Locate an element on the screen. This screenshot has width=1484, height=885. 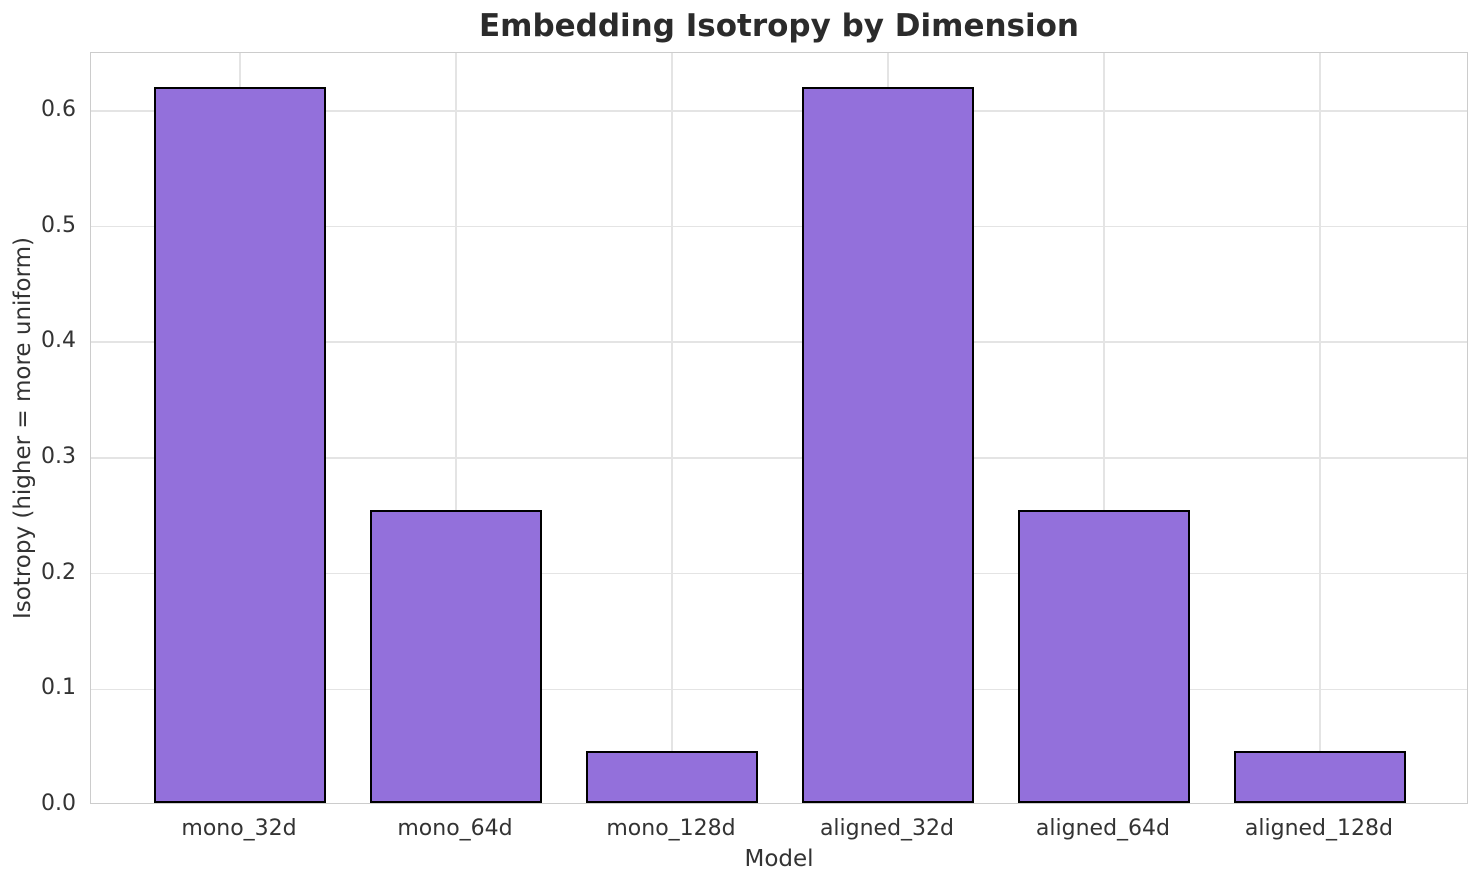
y-axis-label: Isotropy (higher = more uniform) is located at coordinates (23, 428).